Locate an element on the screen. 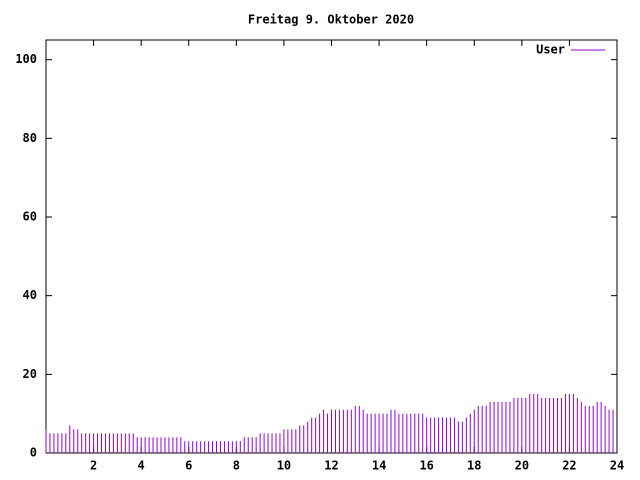  x-tick-label: 10 is located at coordinates (284, 466).